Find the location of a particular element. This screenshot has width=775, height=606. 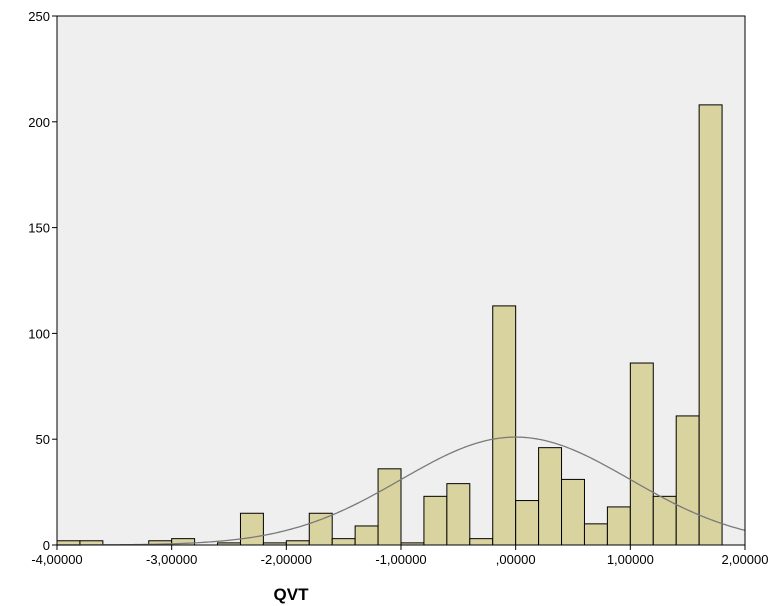

y-tick-label-4: 200 is located at coordinates (39, 122).